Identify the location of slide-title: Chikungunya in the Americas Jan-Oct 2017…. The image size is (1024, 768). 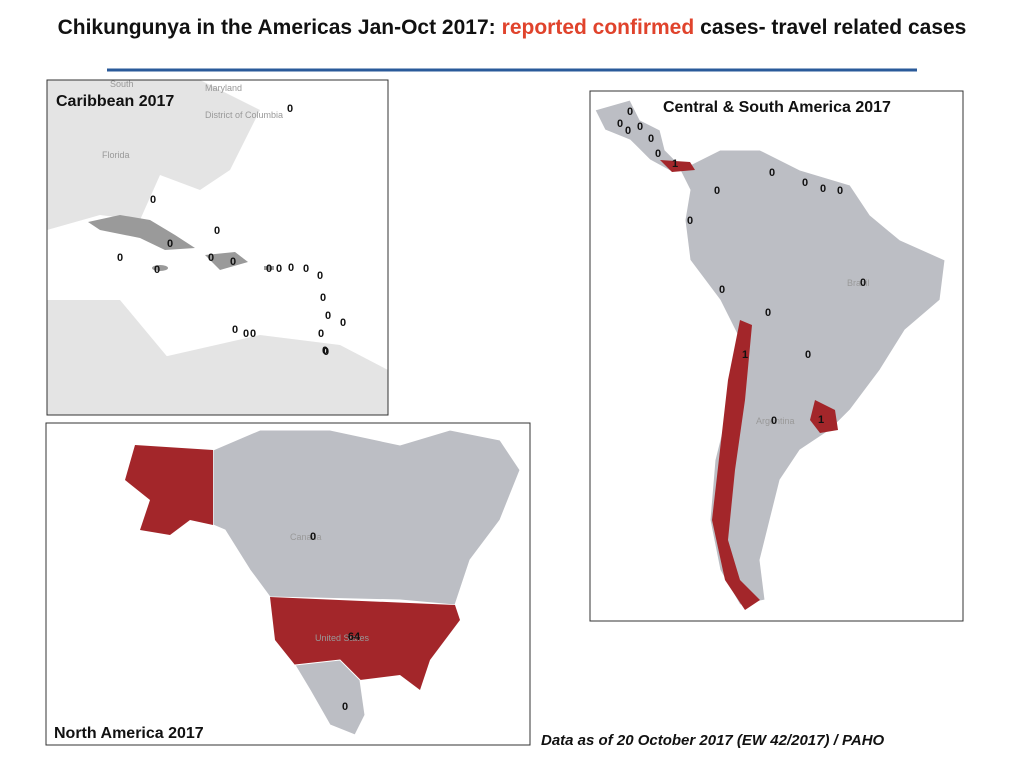
(512, 28).